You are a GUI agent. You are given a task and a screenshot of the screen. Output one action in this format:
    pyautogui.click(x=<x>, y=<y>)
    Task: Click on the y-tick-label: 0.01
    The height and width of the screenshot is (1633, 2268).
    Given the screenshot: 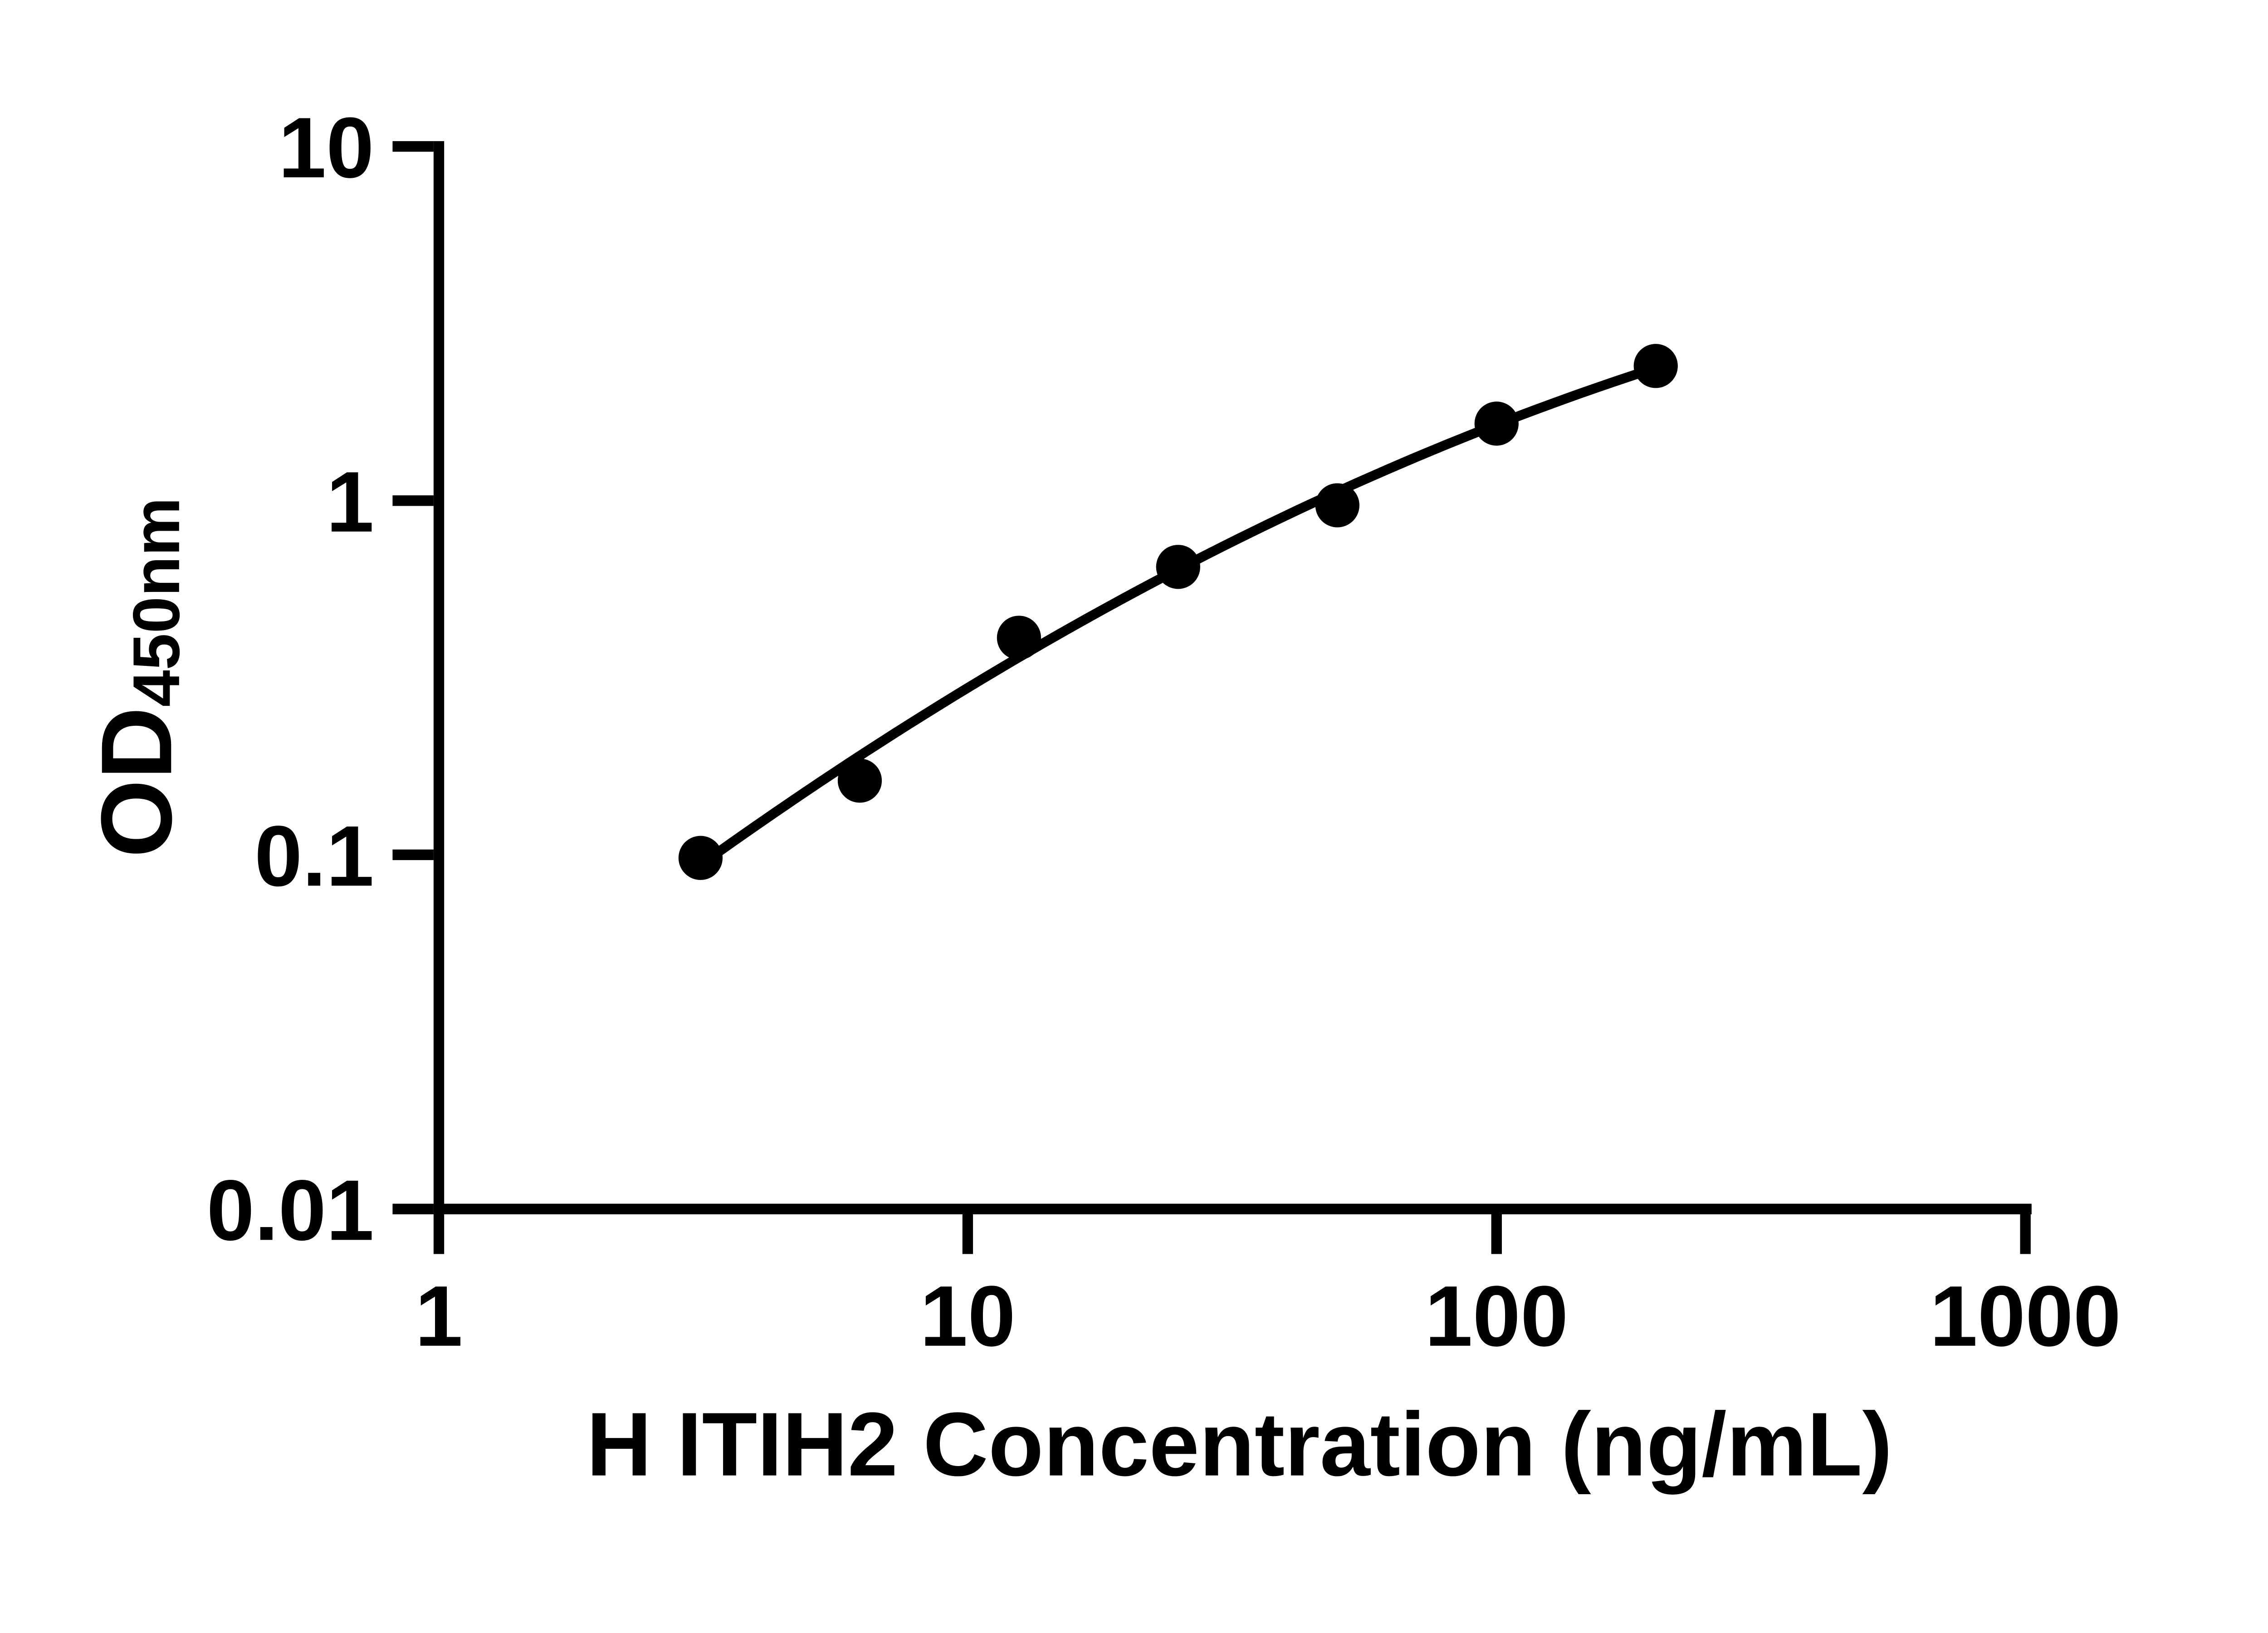 What is the action you would take?
    pyautogui.click(x=291, y=1210)
    